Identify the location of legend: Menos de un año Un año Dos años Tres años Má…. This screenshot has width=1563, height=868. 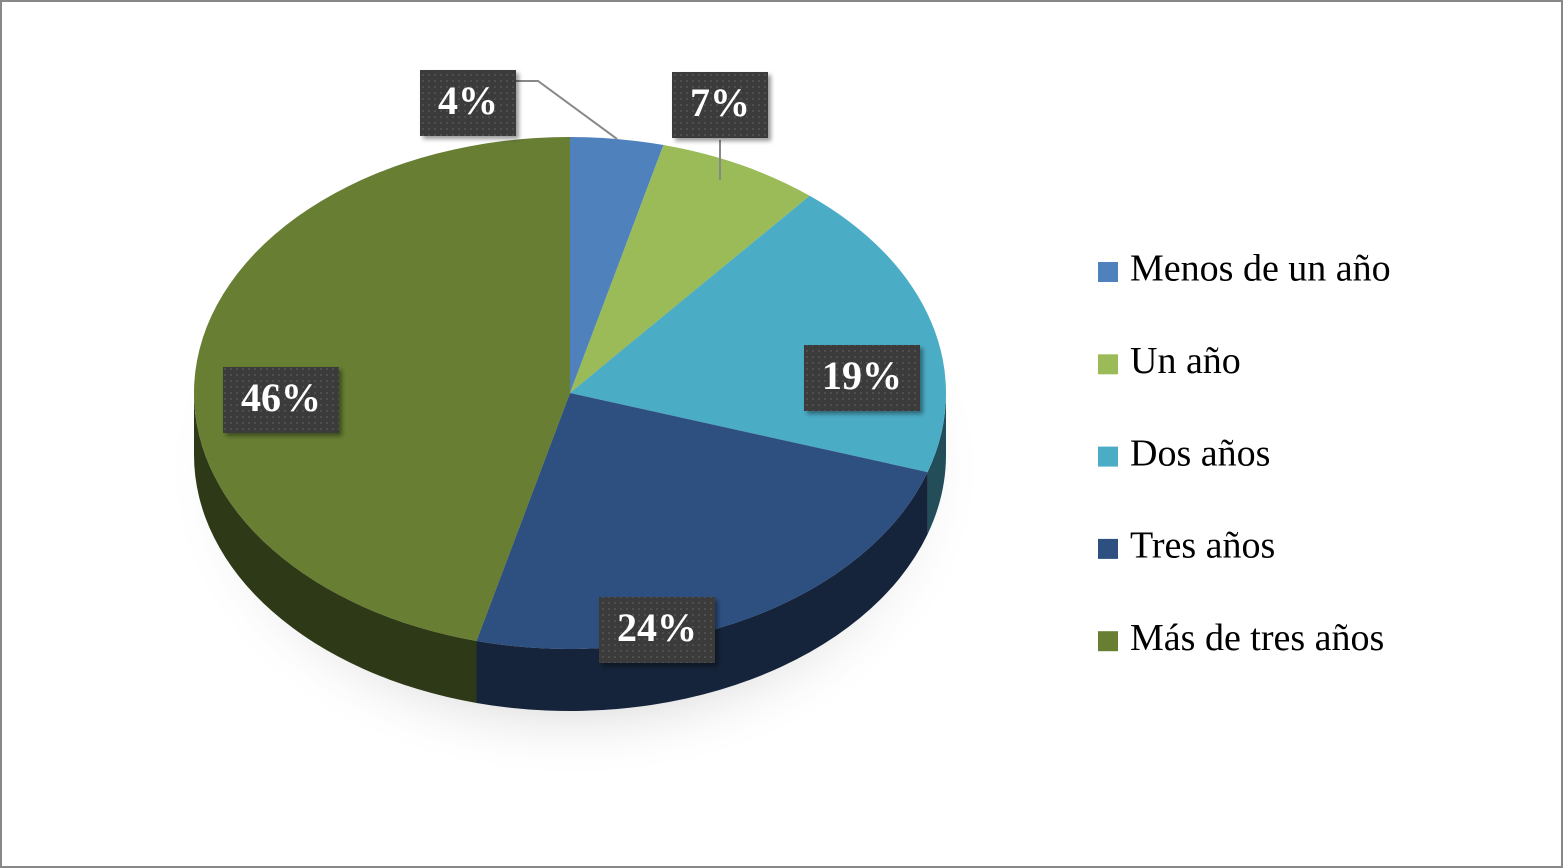
(1244, 453).